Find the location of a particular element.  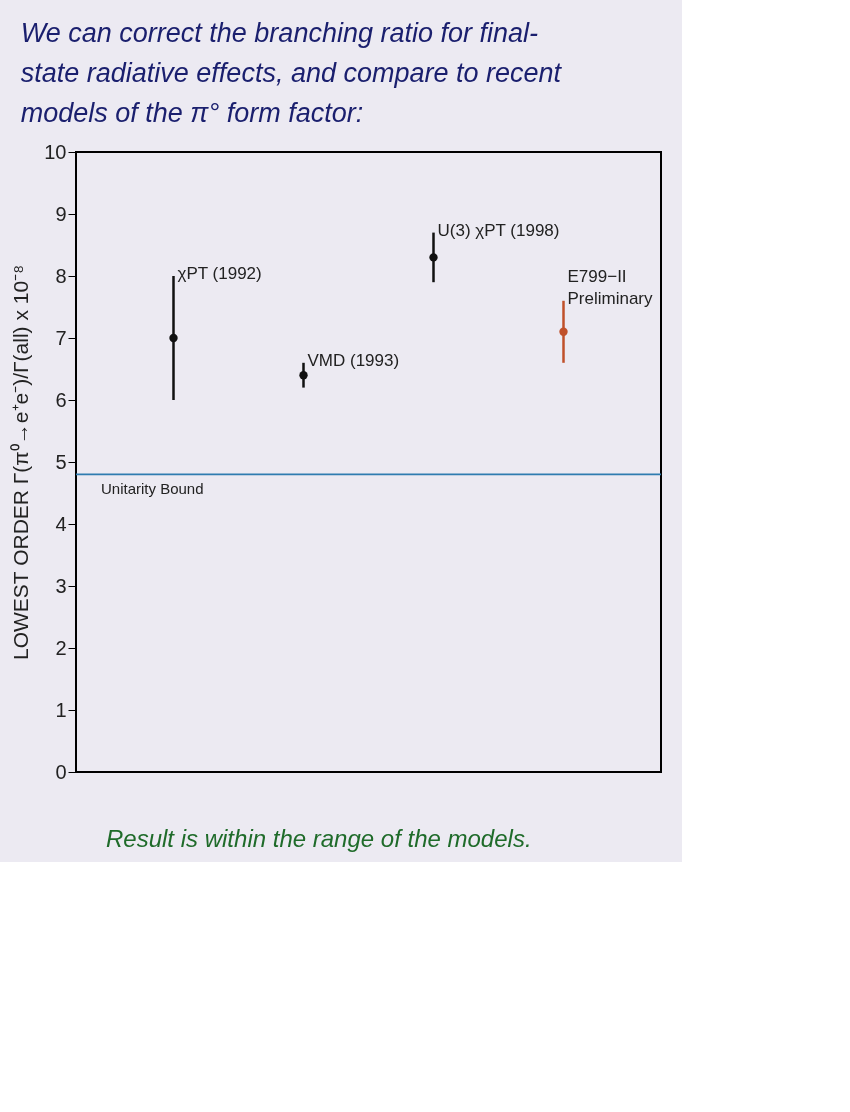

y-tick-label: 1 is located at coordinates (61, 709).